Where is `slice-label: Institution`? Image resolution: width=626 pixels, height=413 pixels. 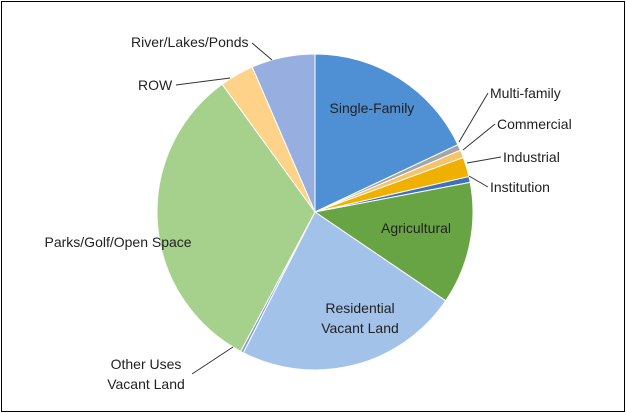
slice-label: Institution is located at coordinates (520, 187).